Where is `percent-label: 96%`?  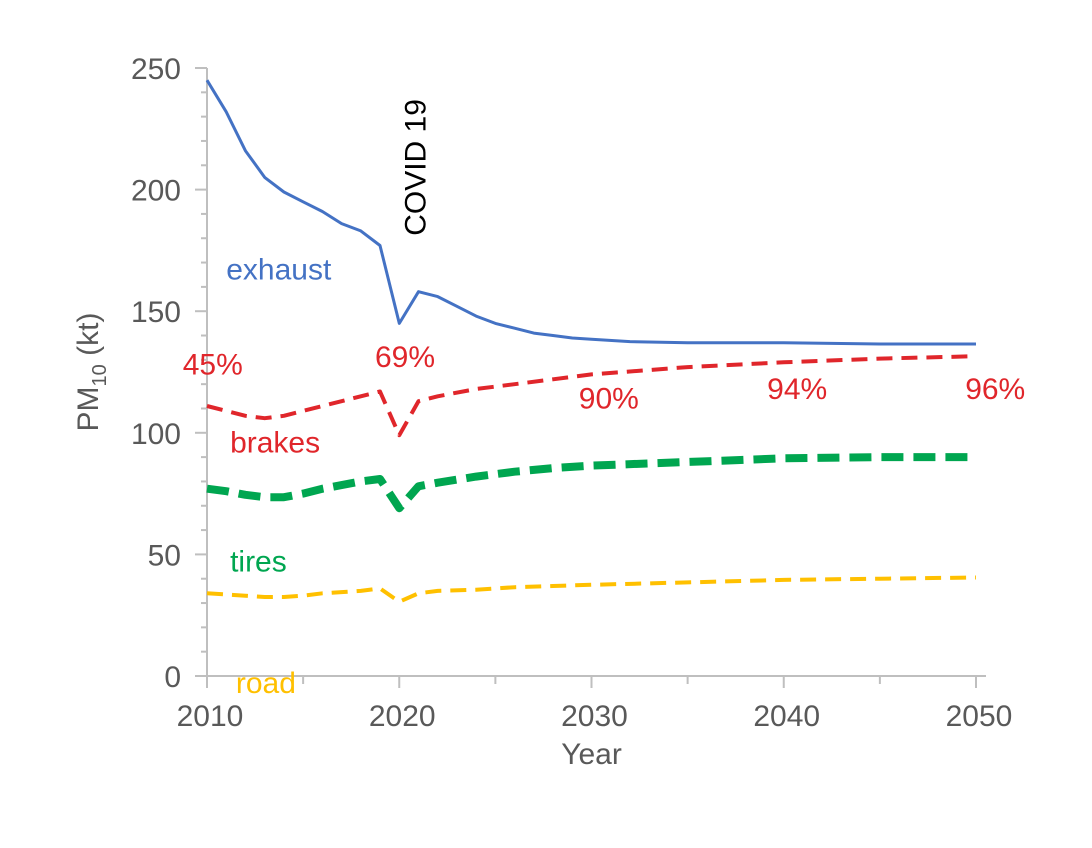
percent-label: 96% is located at coordinates (995, 389).